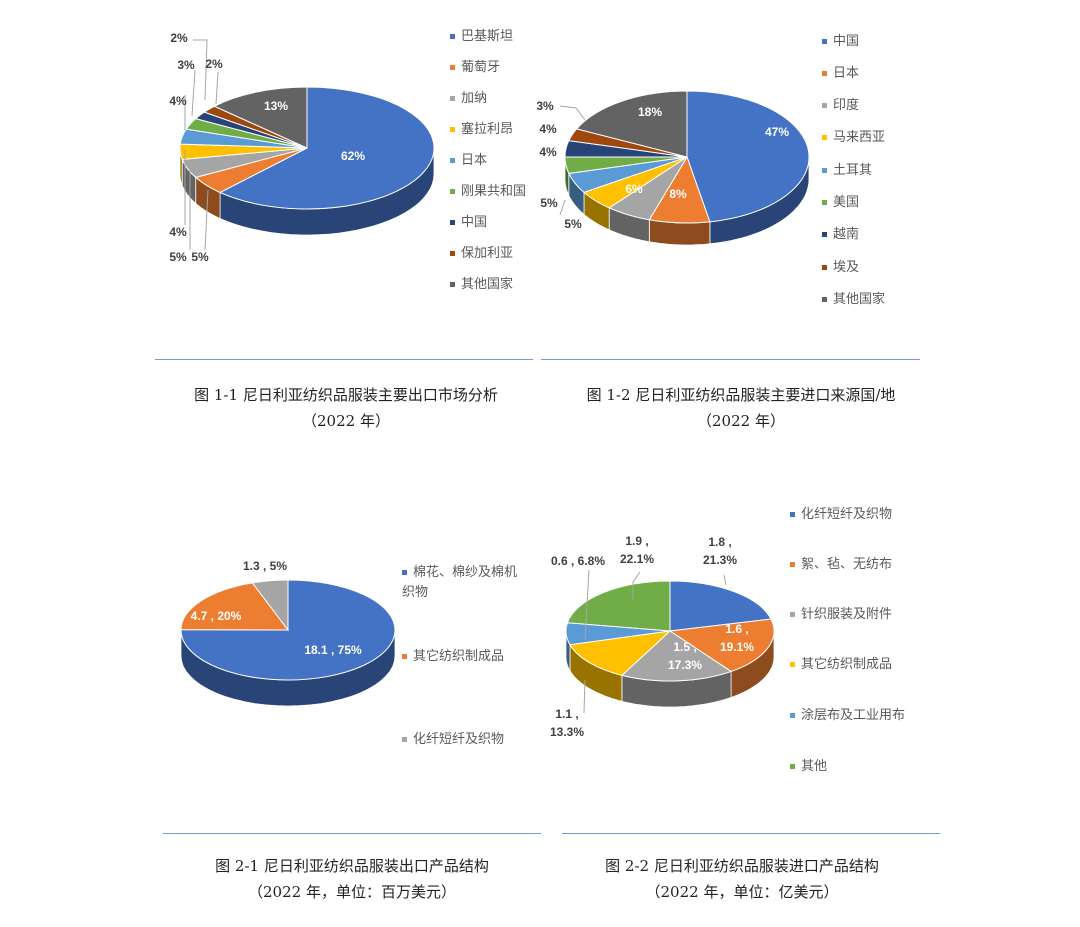 This screenshot has height=927, width=1080. I want to click on caption-title: 图 1-2 尼日利亚纺织品服装主要进口来源国/地, so click(741, 395).